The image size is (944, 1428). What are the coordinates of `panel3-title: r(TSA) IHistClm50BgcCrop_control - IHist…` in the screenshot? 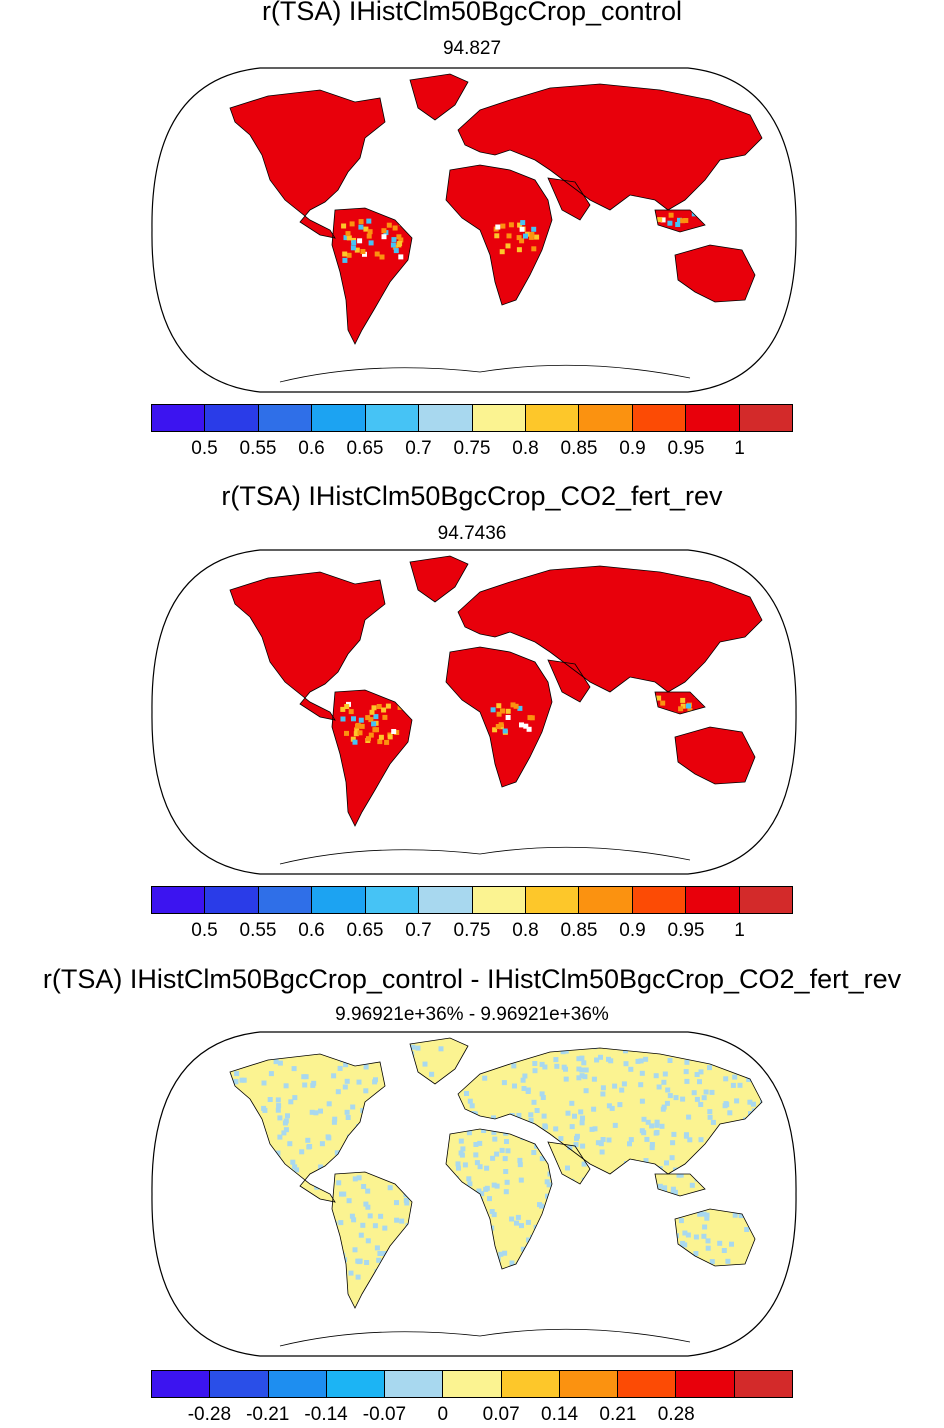 It's located at (472, 979).